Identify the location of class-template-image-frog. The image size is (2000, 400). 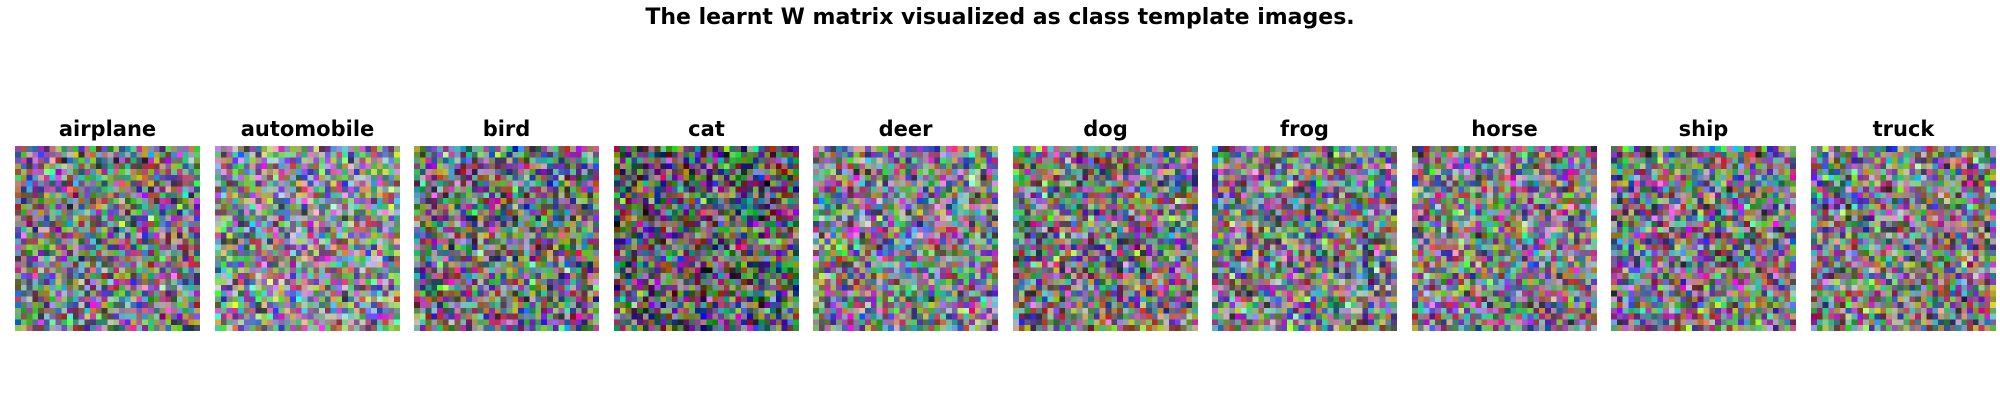
(1304, 238).